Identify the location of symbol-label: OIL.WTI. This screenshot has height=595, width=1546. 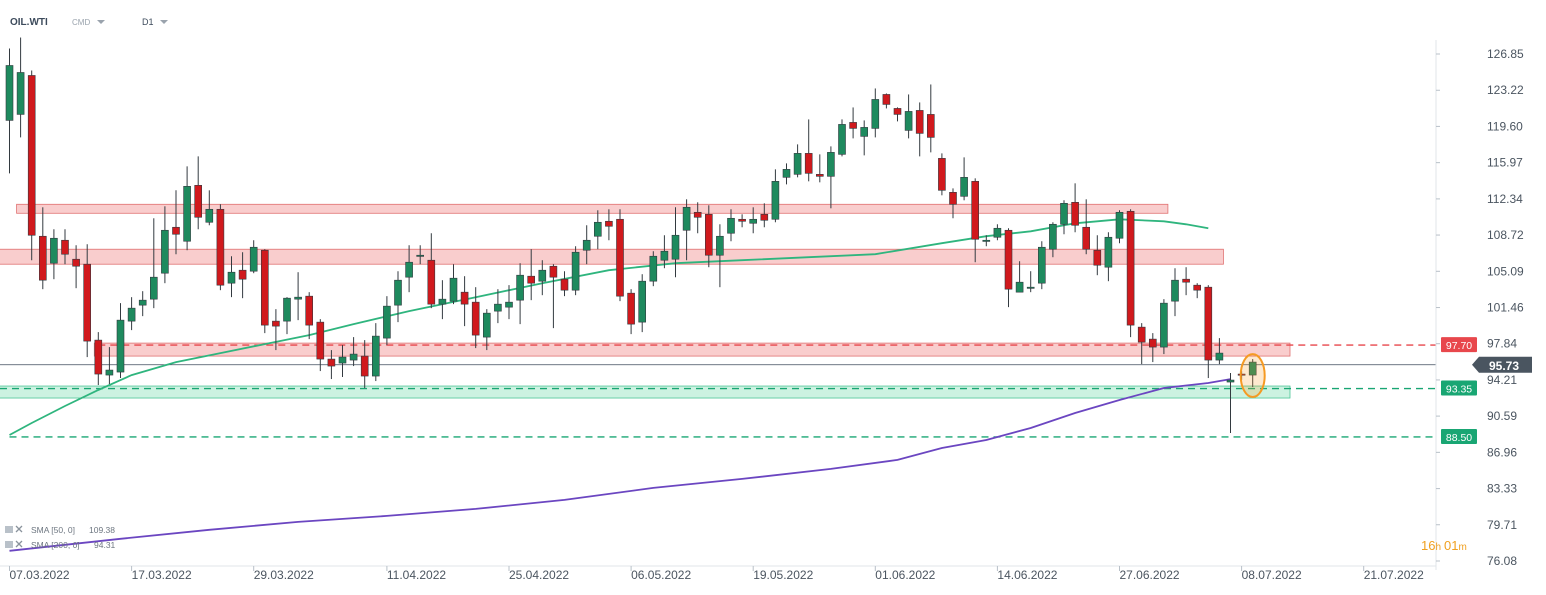
(29, 22).